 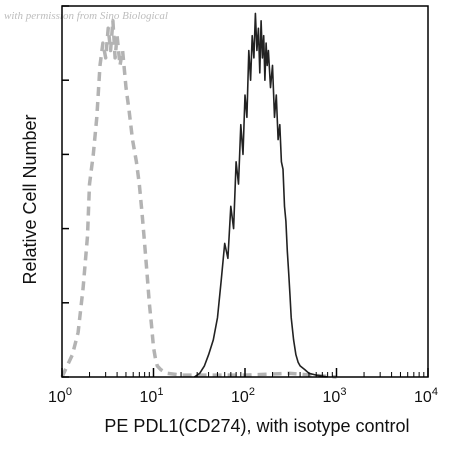 I want to click on x-tick-label: 10⁴, so click(x=426, y=396).